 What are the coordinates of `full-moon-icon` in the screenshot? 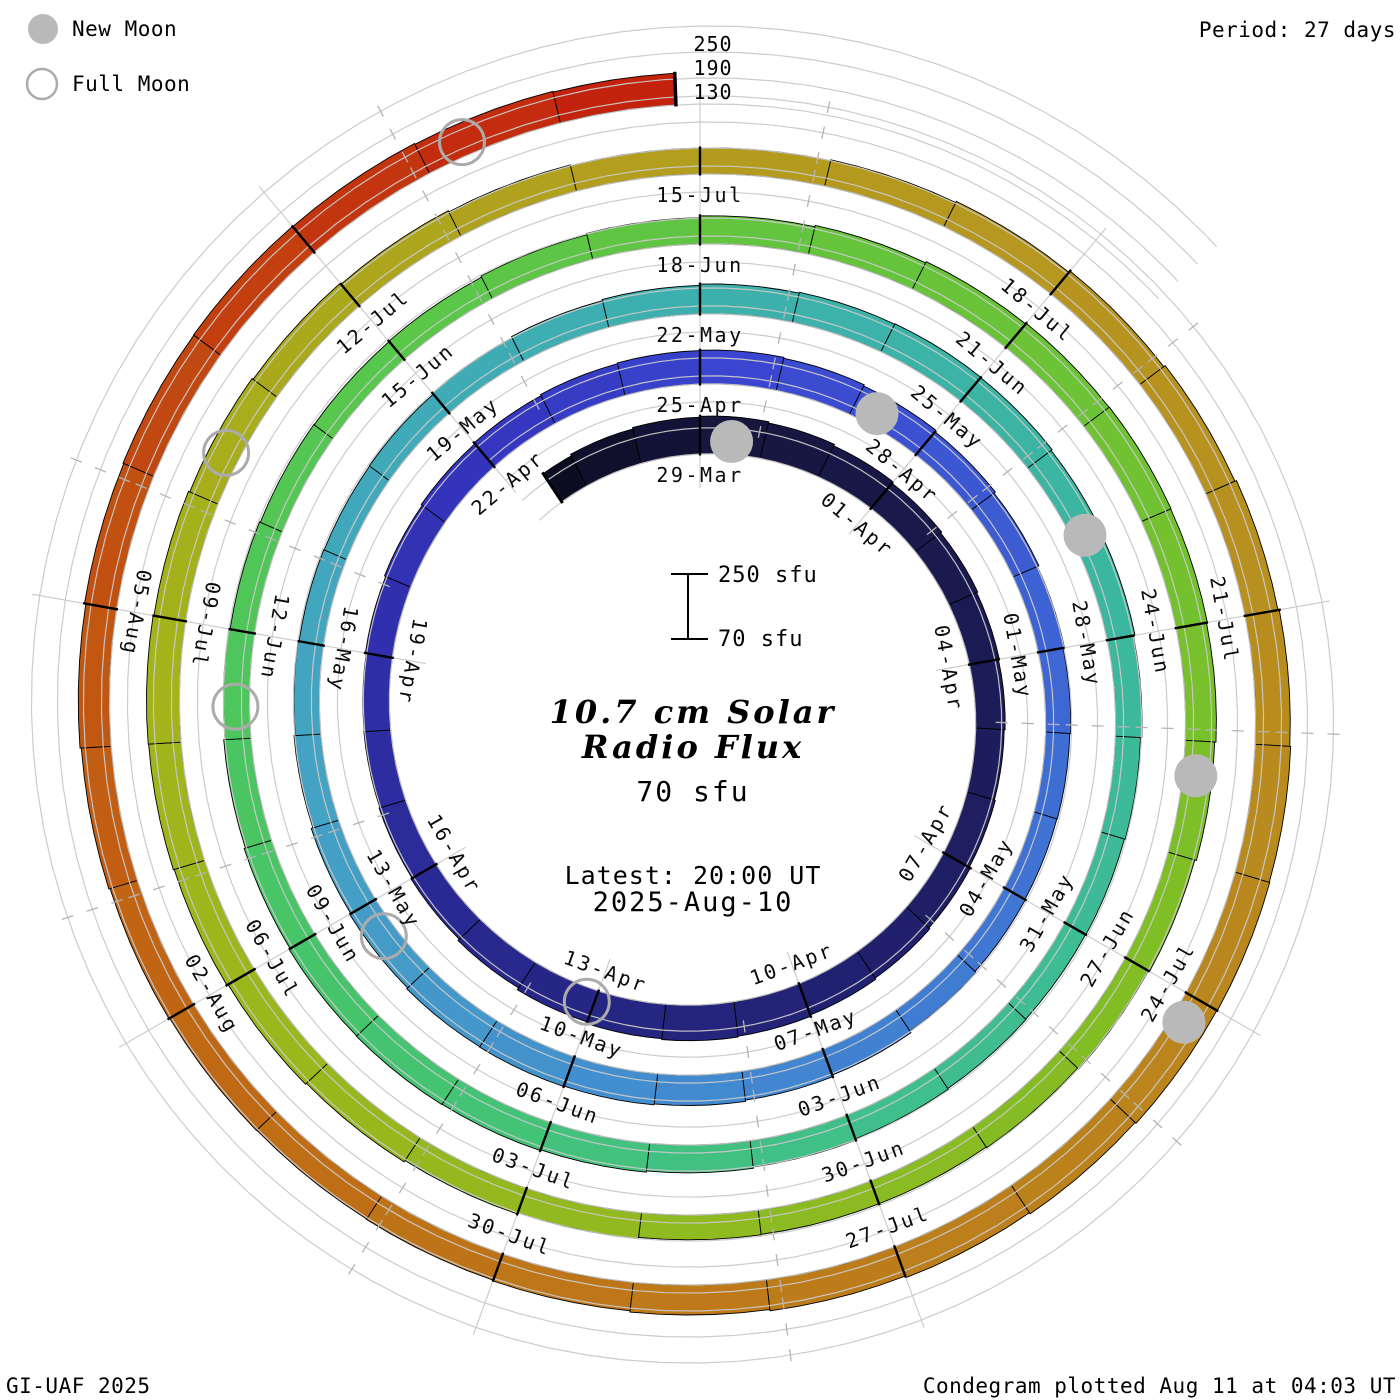 It's located at (42, 84).